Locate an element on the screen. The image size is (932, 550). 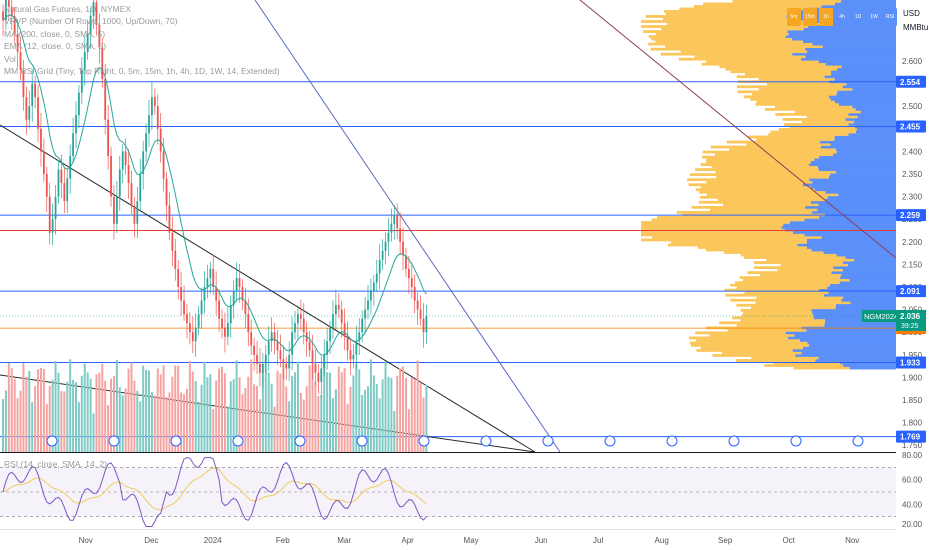
price-tick-label: 2.200 is located at coordinates (912, 242).